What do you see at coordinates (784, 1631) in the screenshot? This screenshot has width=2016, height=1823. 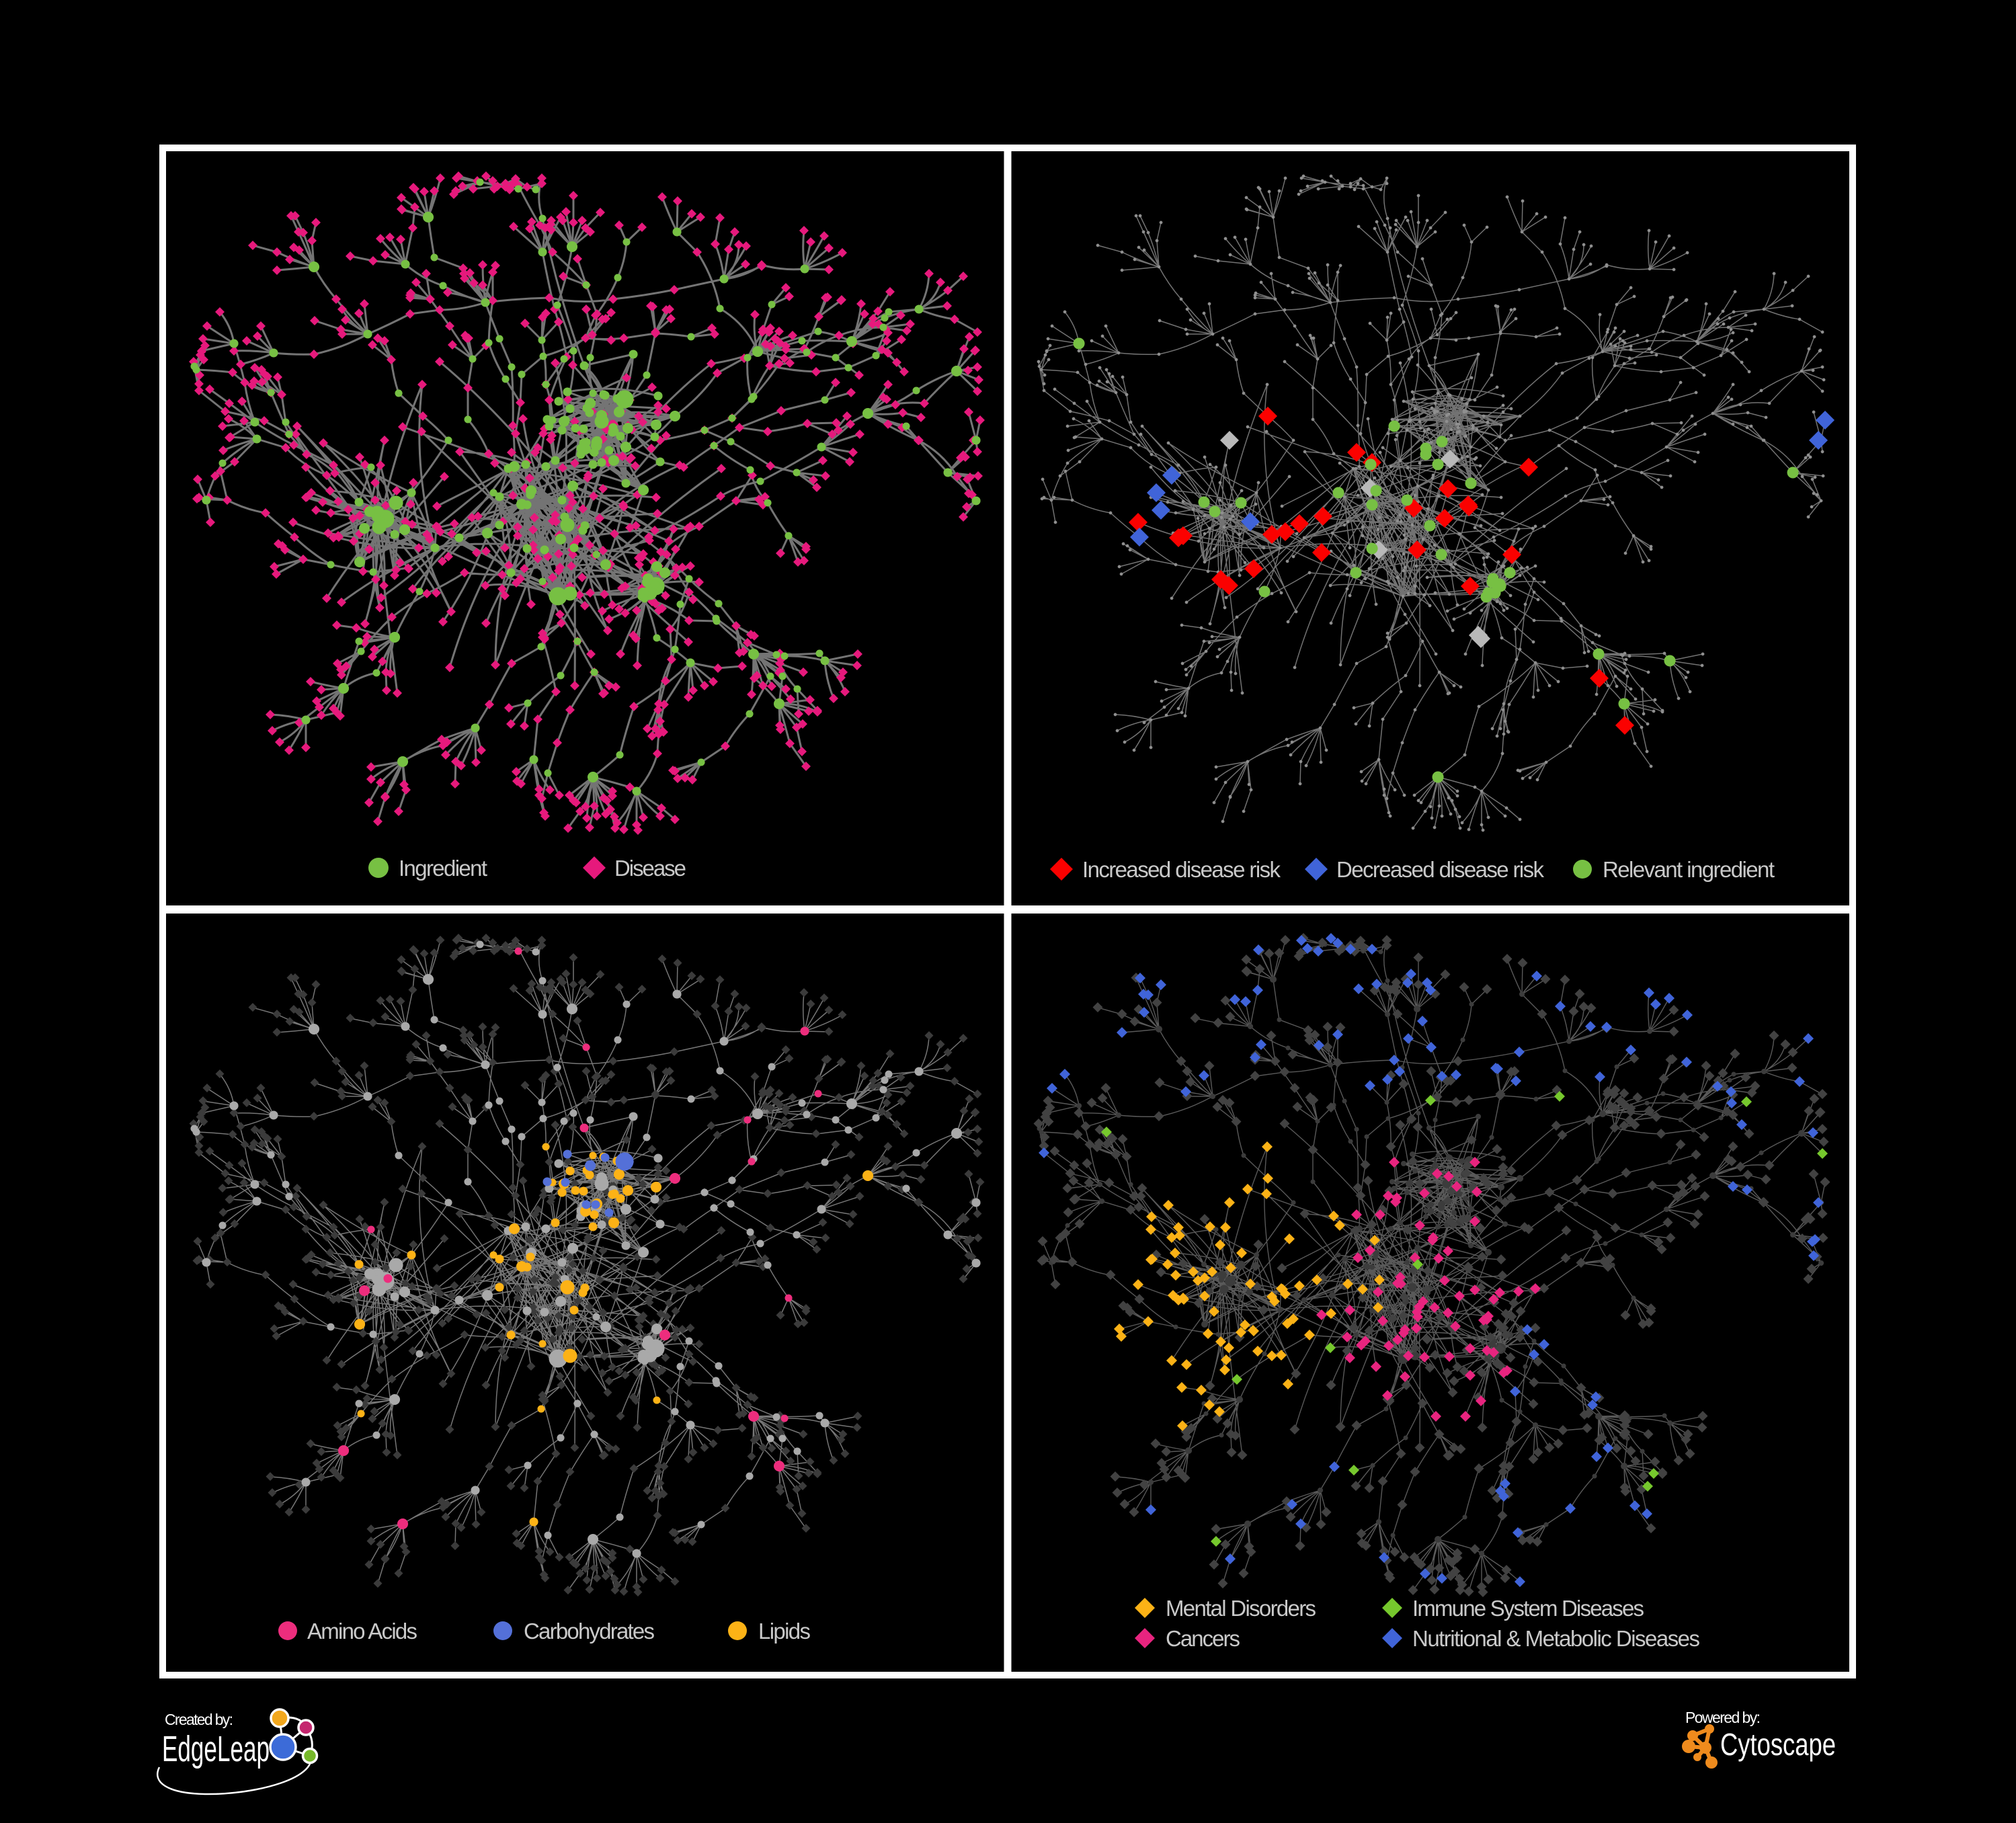 I see `svg-text: Lipids` at bounding box center [784, 1631].